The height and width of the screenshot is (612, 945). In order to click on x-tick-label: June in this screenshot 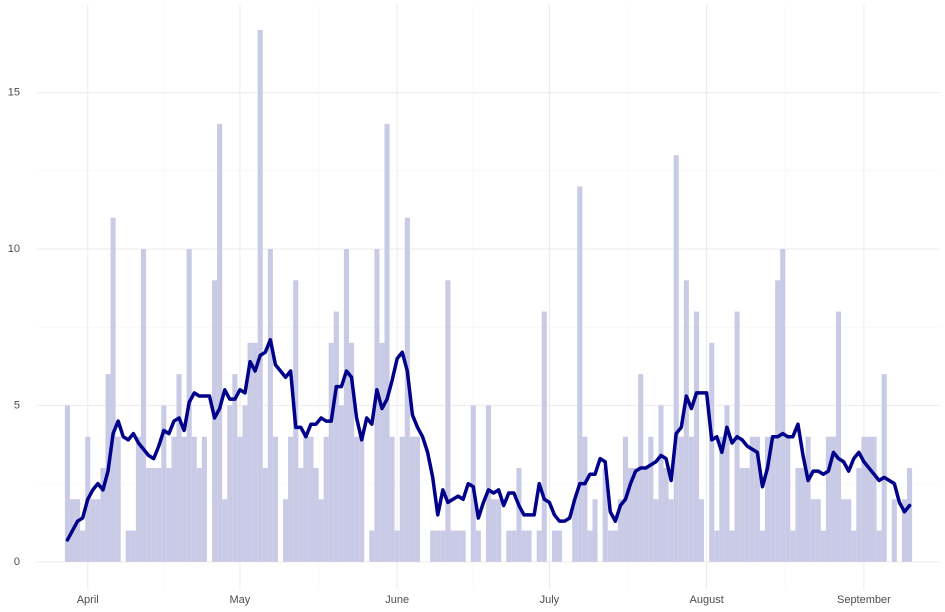, I will do `click(397, 600)`.